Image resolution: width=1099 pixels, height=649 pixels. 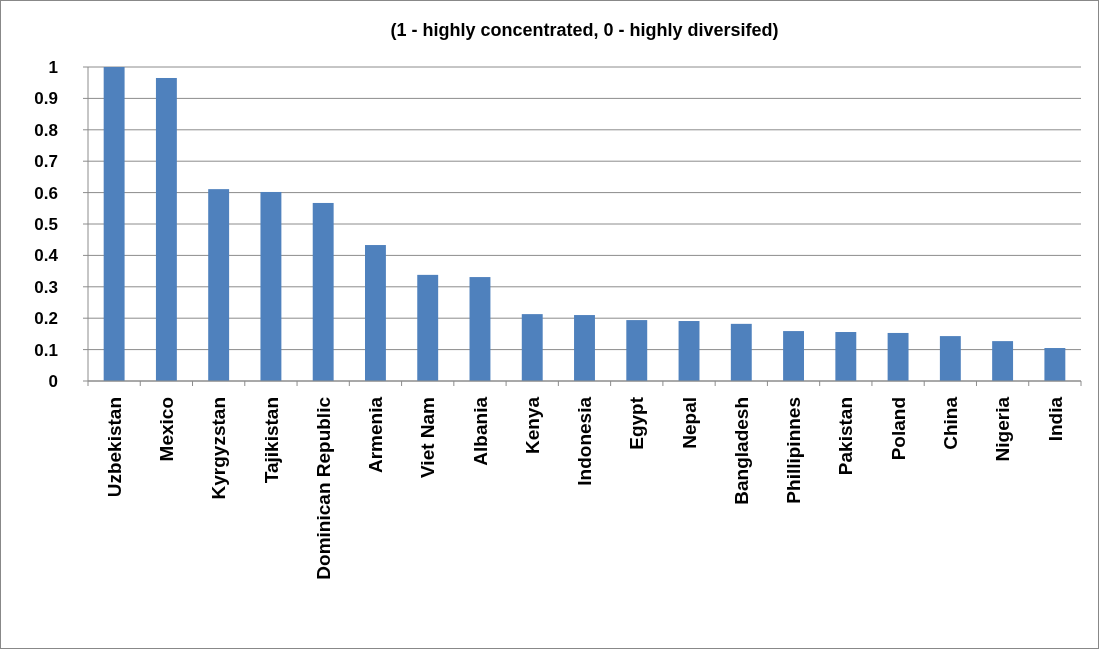 What do you see at coordinates (689, 423) in the screenshot?
I see `x-tick-label: Nepal` at bounding box center [689, 423].